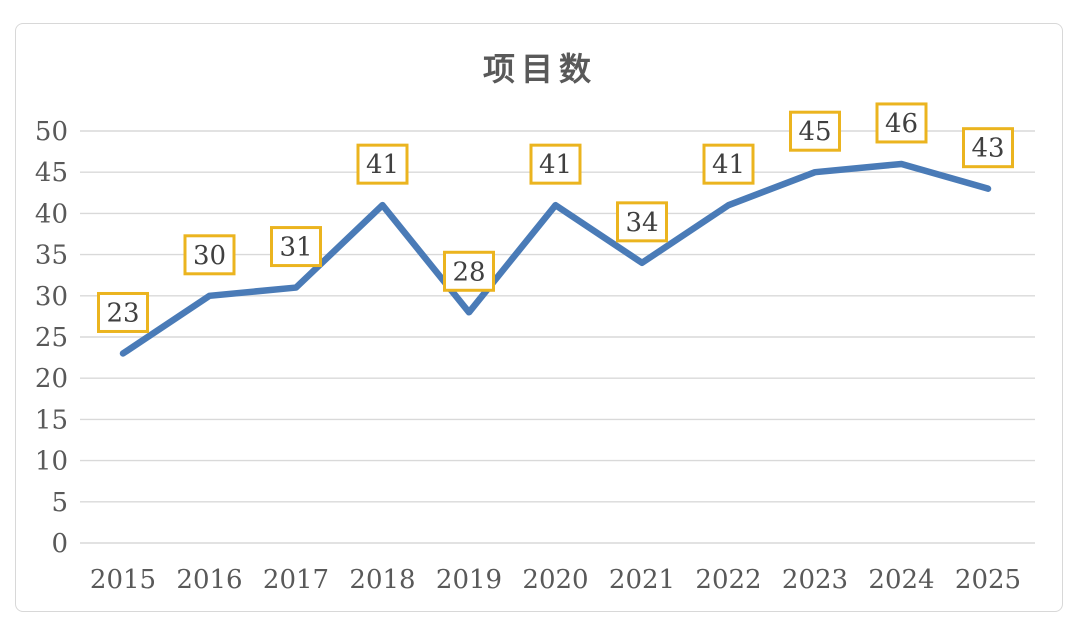 This screenshot has width=1080, height=640. I want to click on data-label-text: 31, so click(295, 248).